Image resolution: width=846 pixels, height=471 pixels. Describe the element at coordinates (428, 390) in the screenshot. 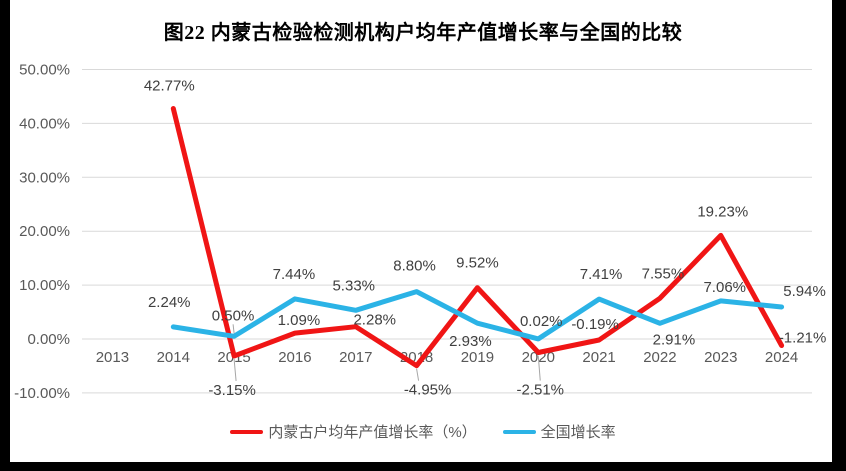

I see `data-label: -4.95%` at that location.